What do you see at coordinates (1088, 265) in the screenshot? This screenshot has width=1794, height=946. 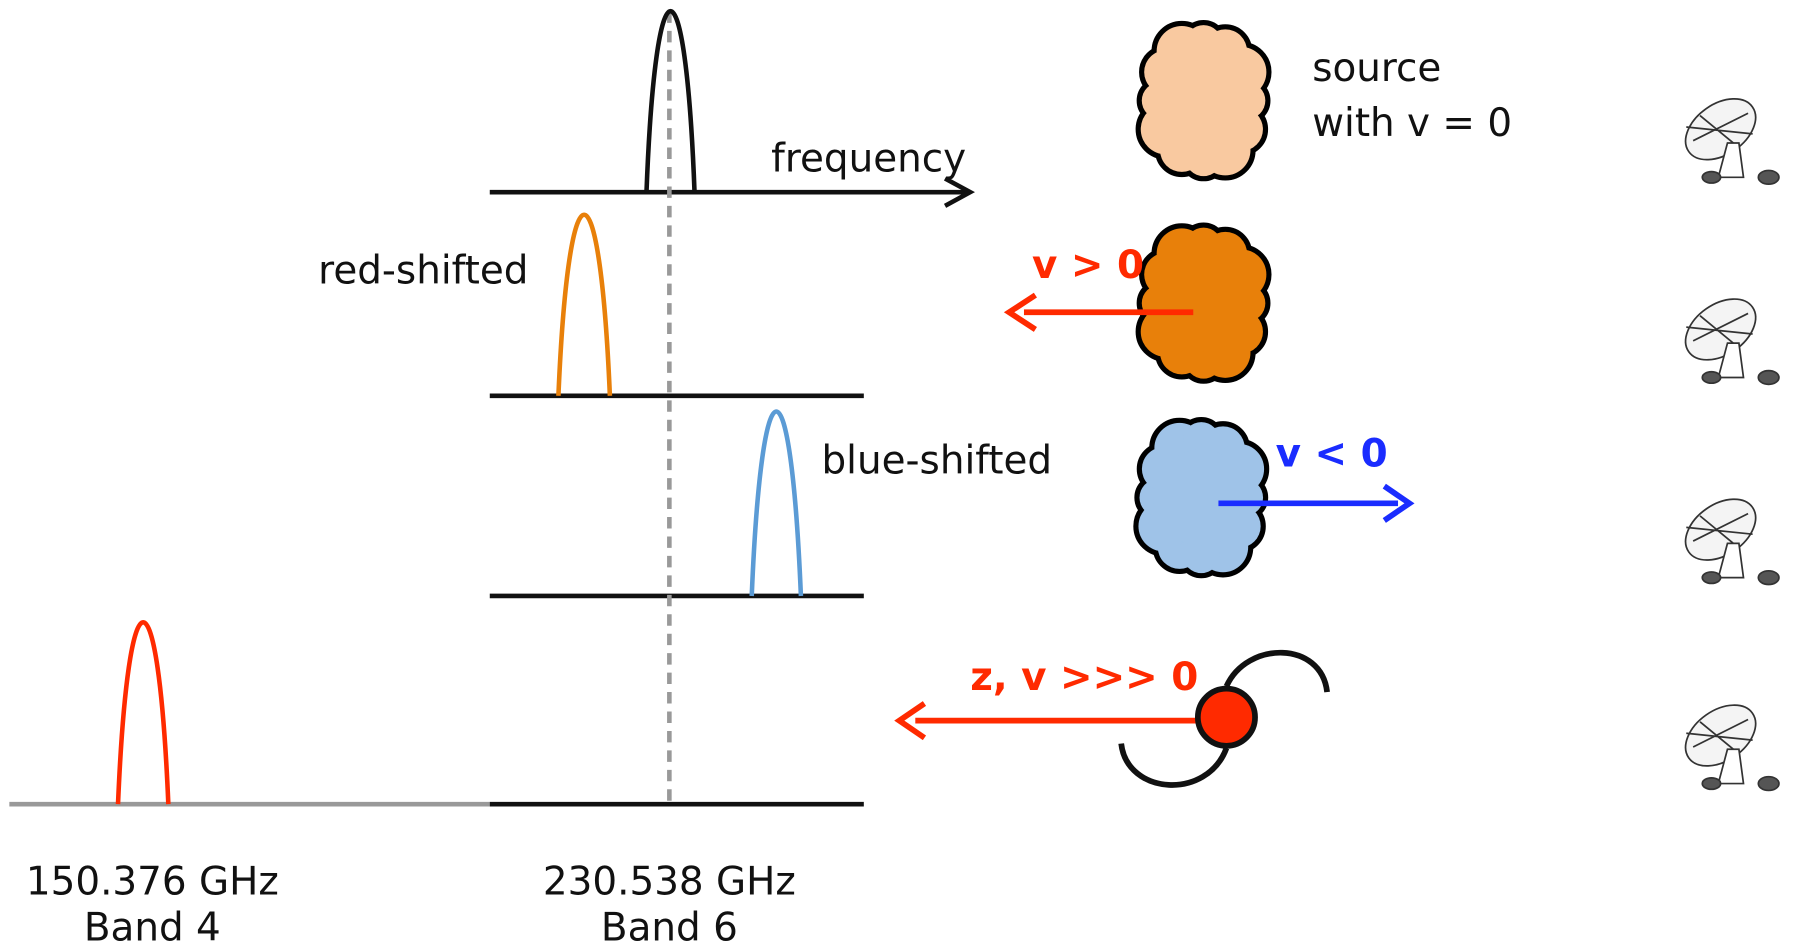 I see `velocity-label: v > 0` at bounding box center [1088, 265].